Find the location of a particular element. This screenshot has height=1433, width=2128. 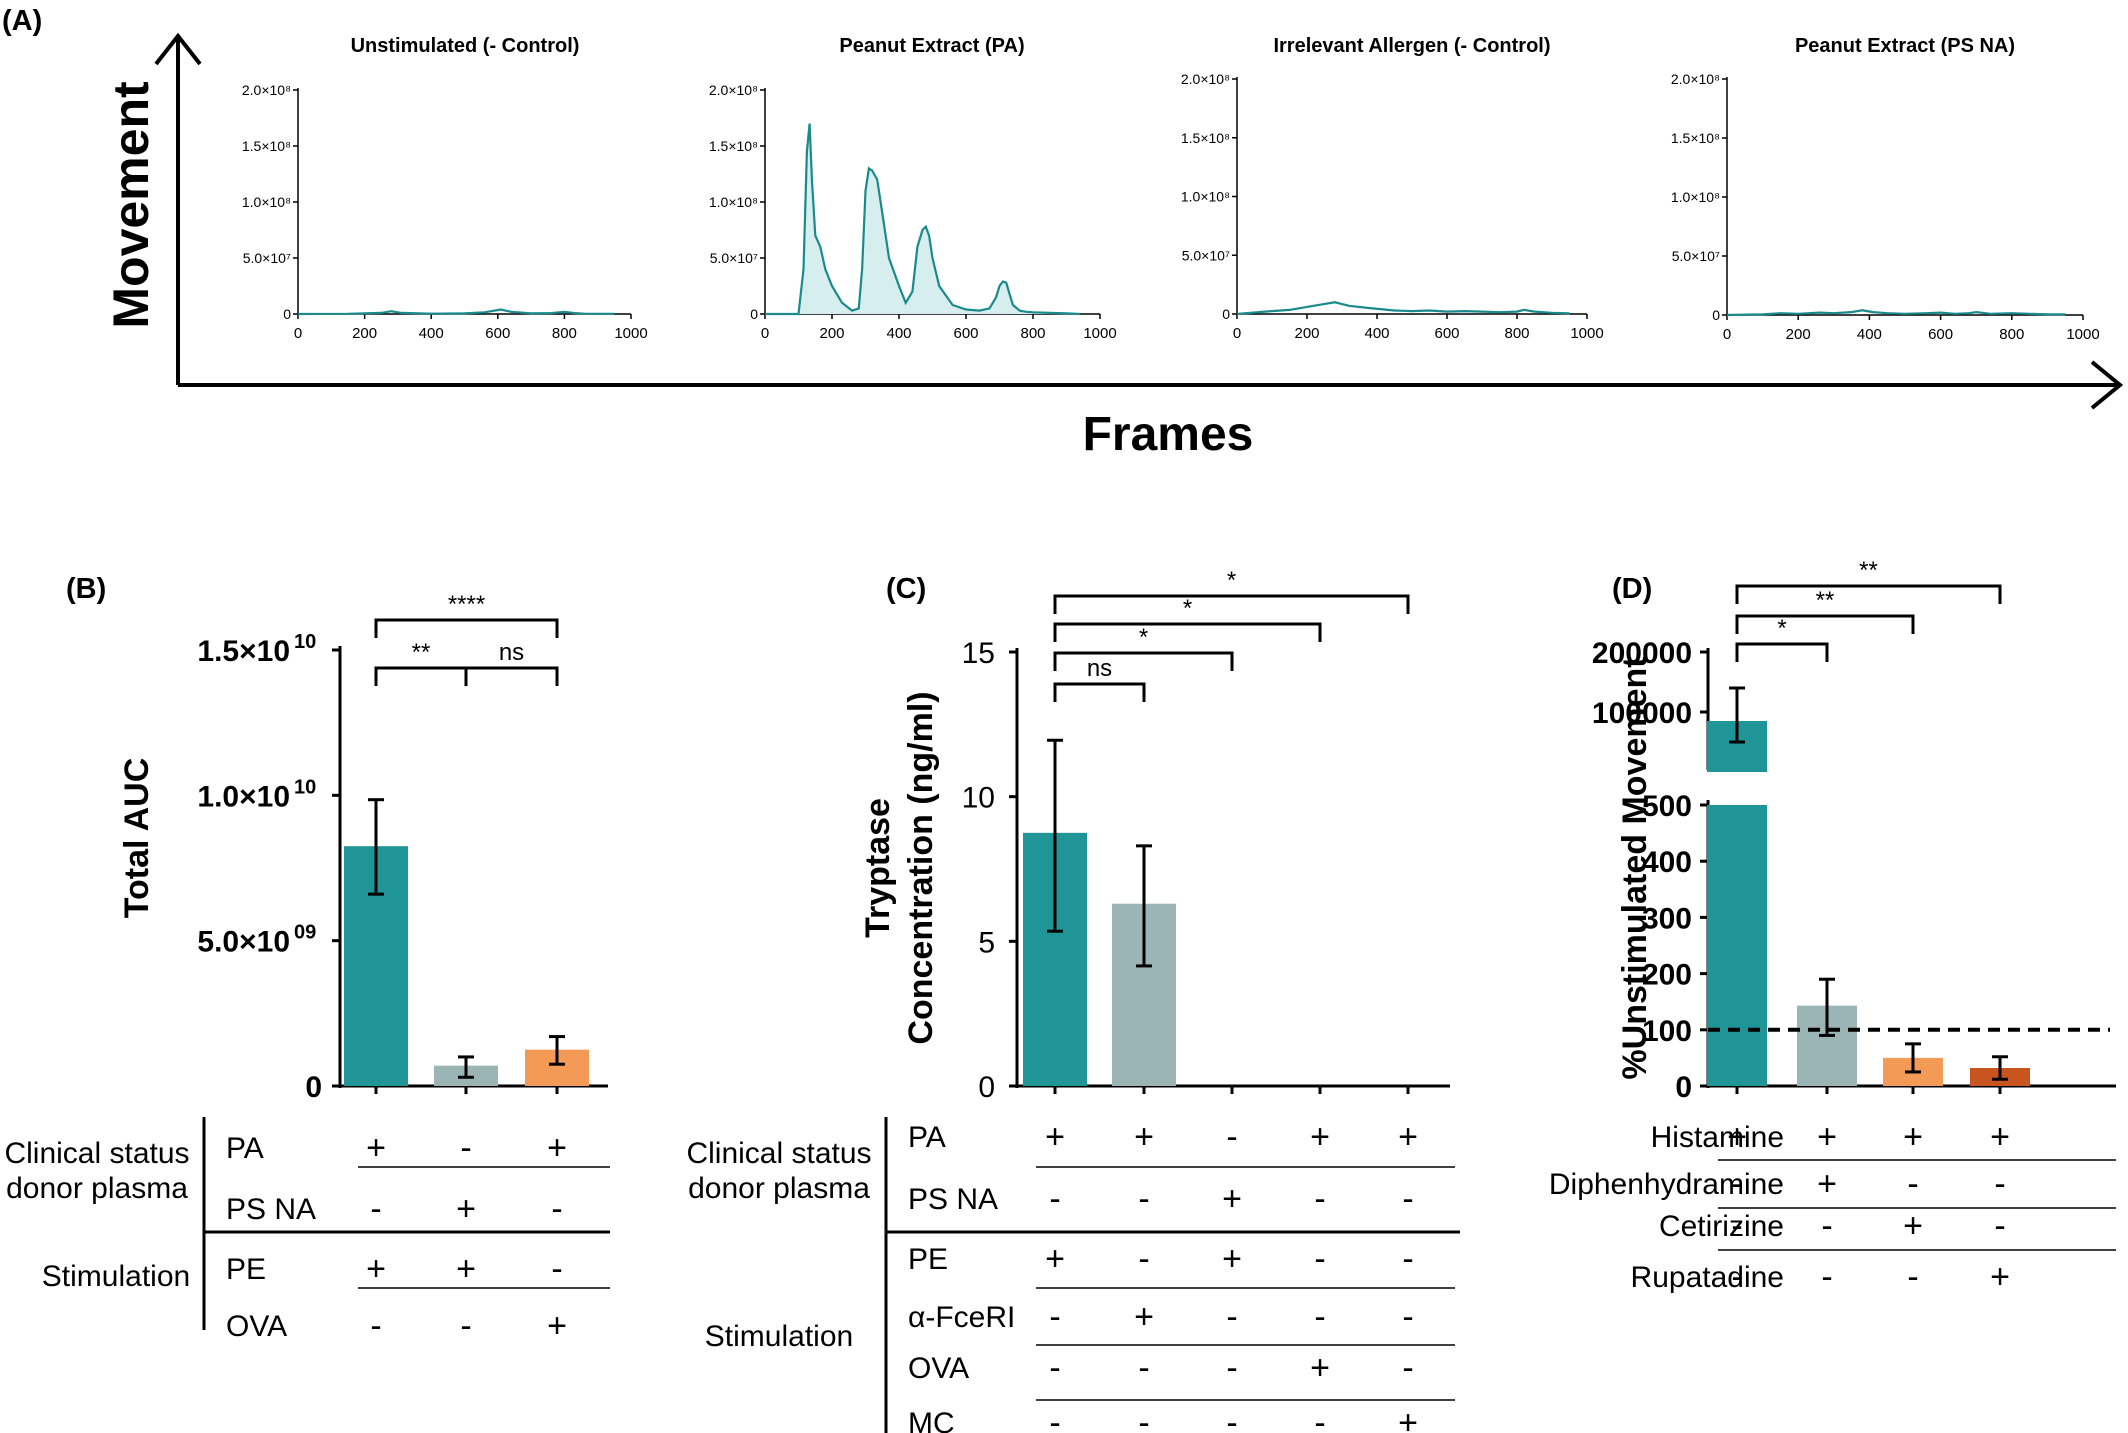

panel-a-y-arrow is located at coordinates (178, 49).